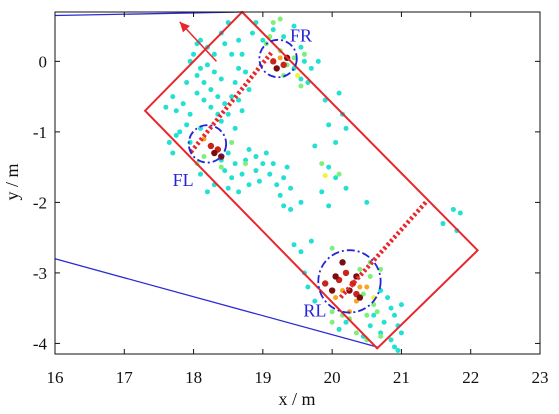 This screenshot has width=559, height=414. Describe the element at coordinates (43, 61) in the screenshot. I see `y-tick-label: 0` at that location.